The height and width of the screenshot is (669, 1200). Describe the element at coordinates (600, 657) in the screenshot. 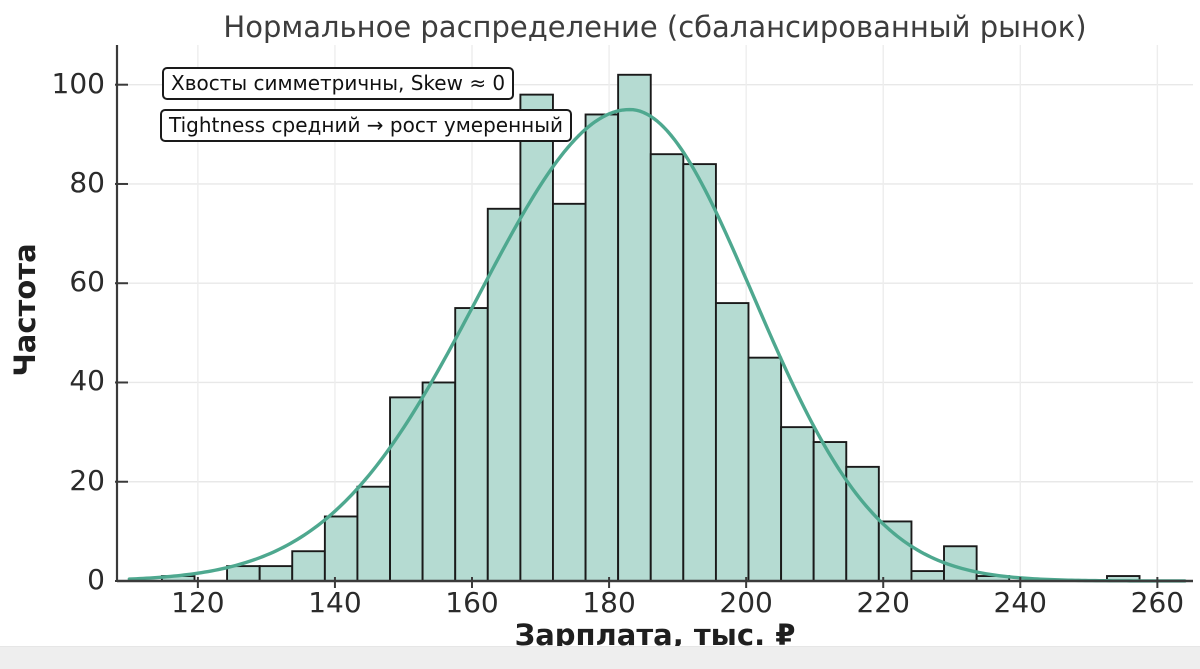

I see `page-bottom-band` at that location.